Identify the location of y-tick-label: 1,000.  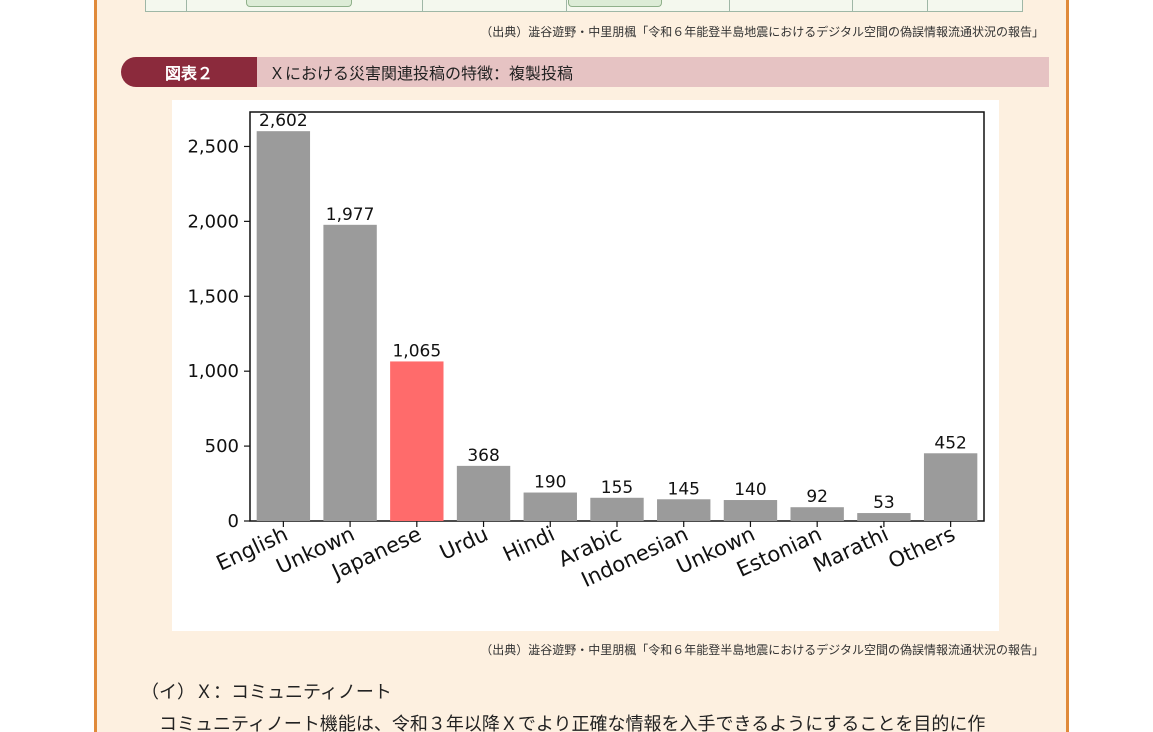
(213, 371).